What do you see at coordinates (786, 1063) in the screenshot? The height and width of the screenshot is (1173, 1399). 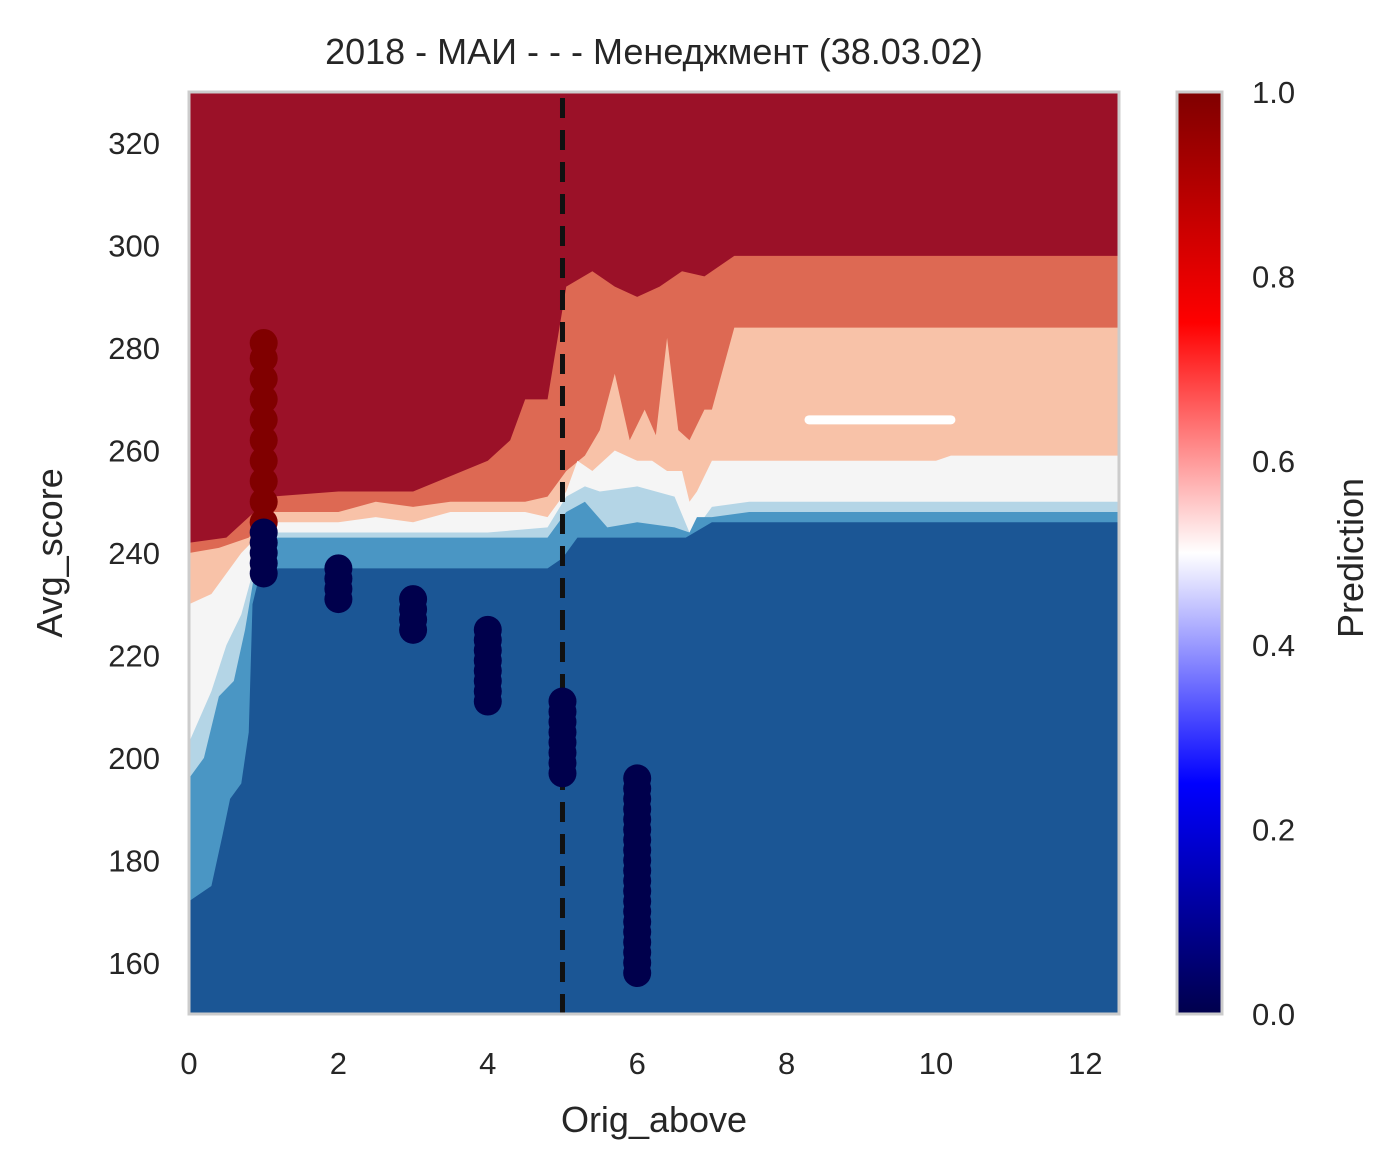 I see `x-tick-label: 8` at bounding box center [786, 1063].